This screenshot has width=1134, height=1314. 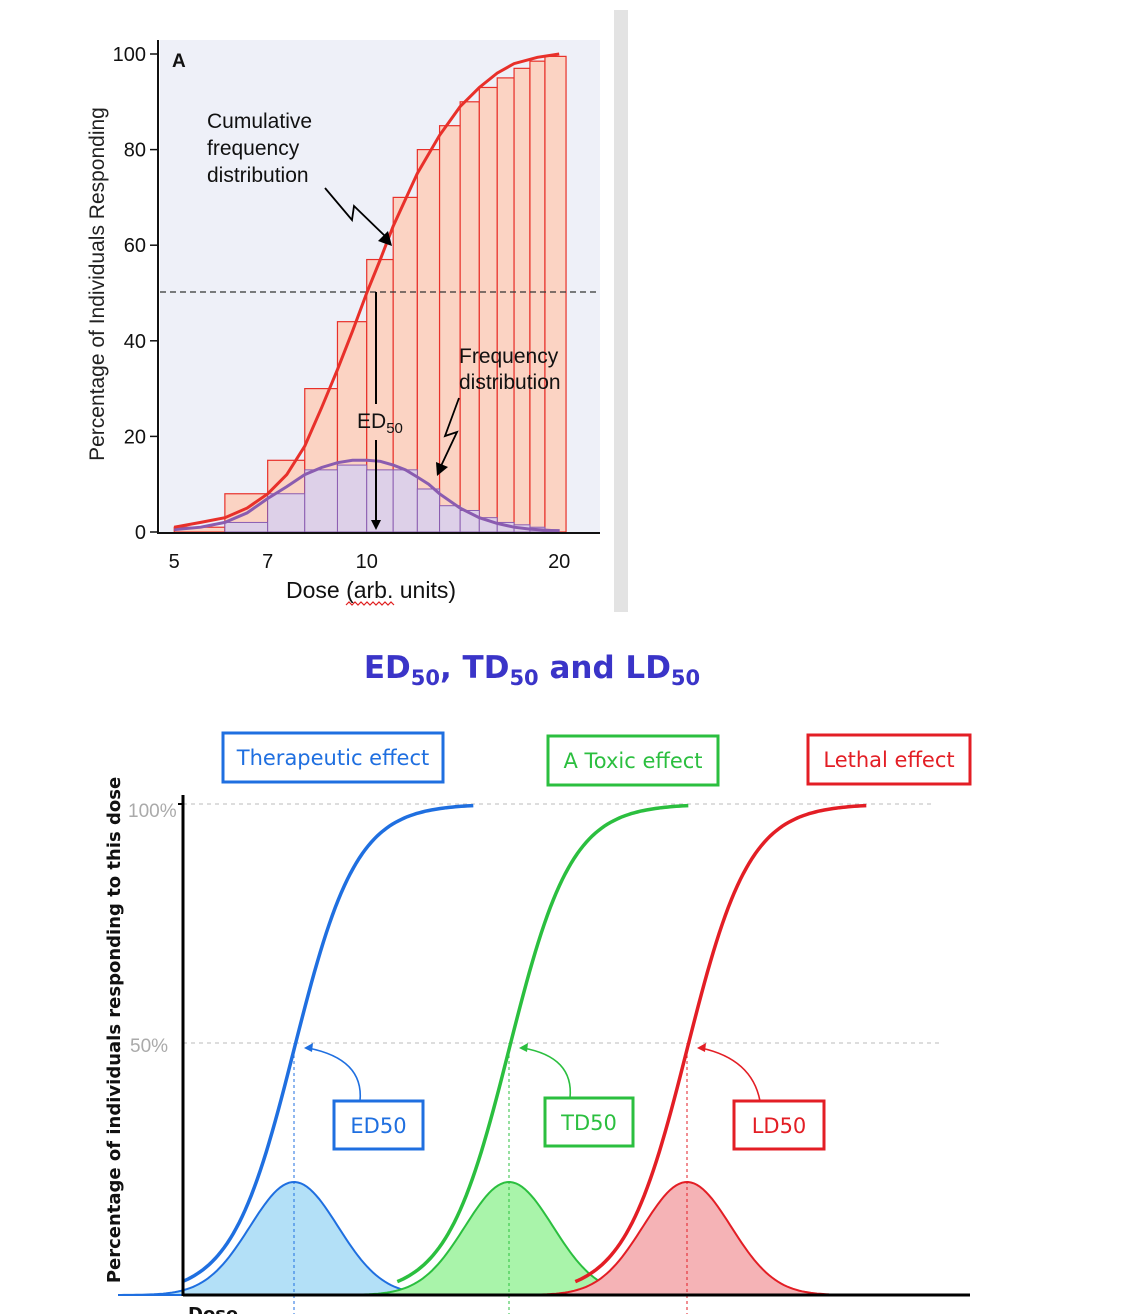 What do you see at coordinates (135, 151) in the screenshot?
I see `a-y-tick-label: 80` at bounding box center [135, 151].